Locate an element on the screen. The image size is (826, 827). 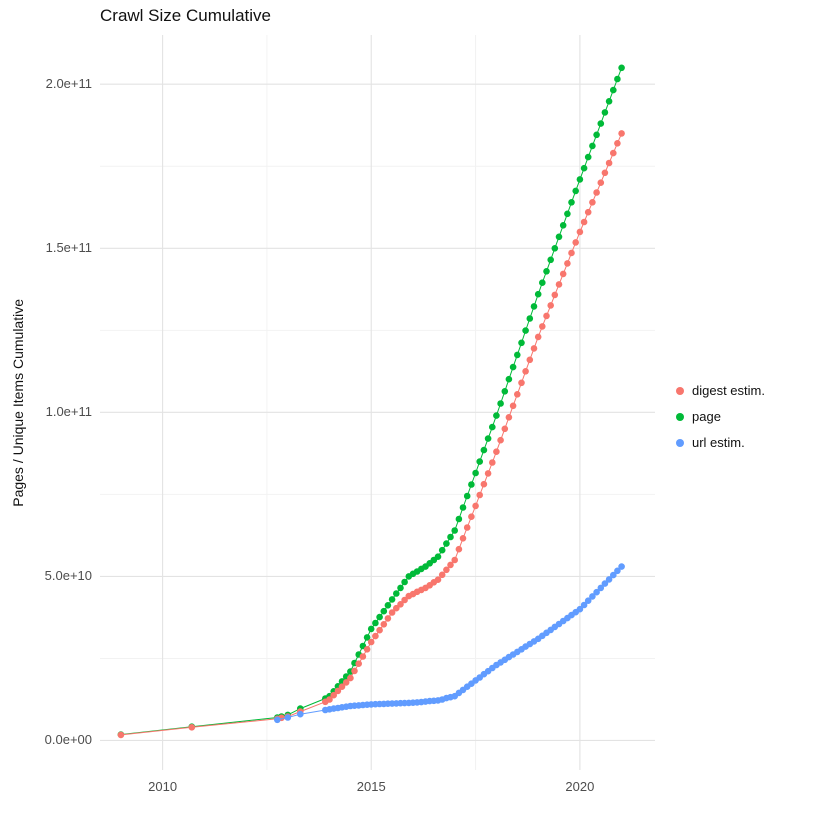
page-dot-icon is located at coordinates (680, 416).